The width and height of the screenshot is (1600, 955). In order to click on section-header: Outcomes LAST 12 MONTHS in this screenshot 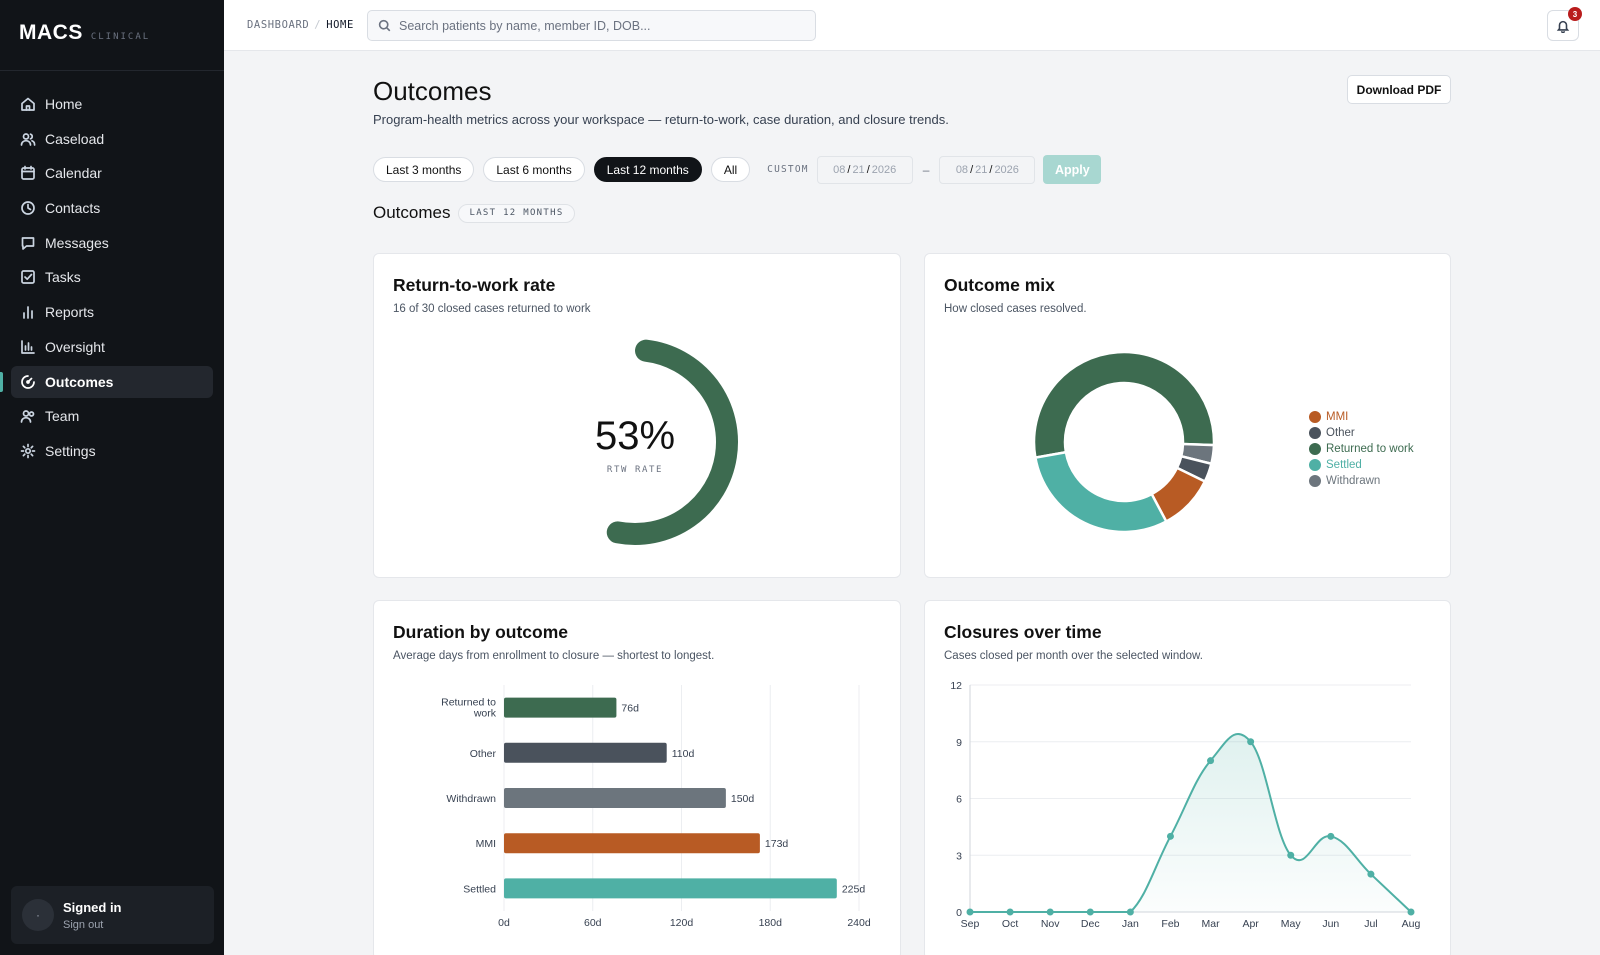, I will do `click(474, 213)`.